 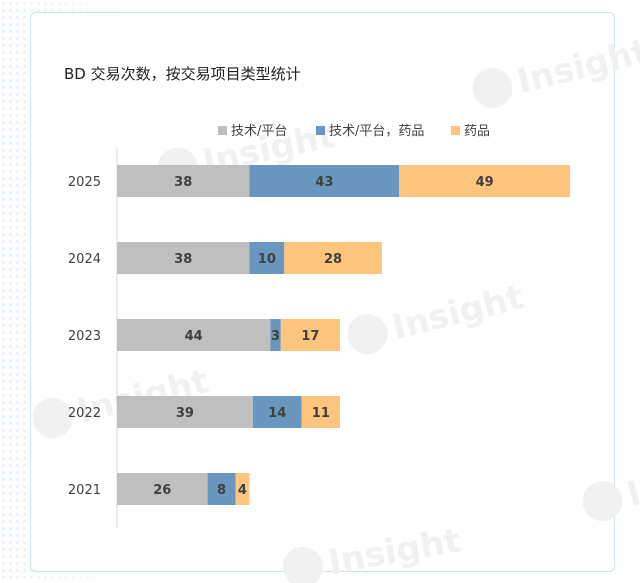 I want to click on legend: 技术/平台 技术/平台，药品 药品, so click(x=354, y=131).